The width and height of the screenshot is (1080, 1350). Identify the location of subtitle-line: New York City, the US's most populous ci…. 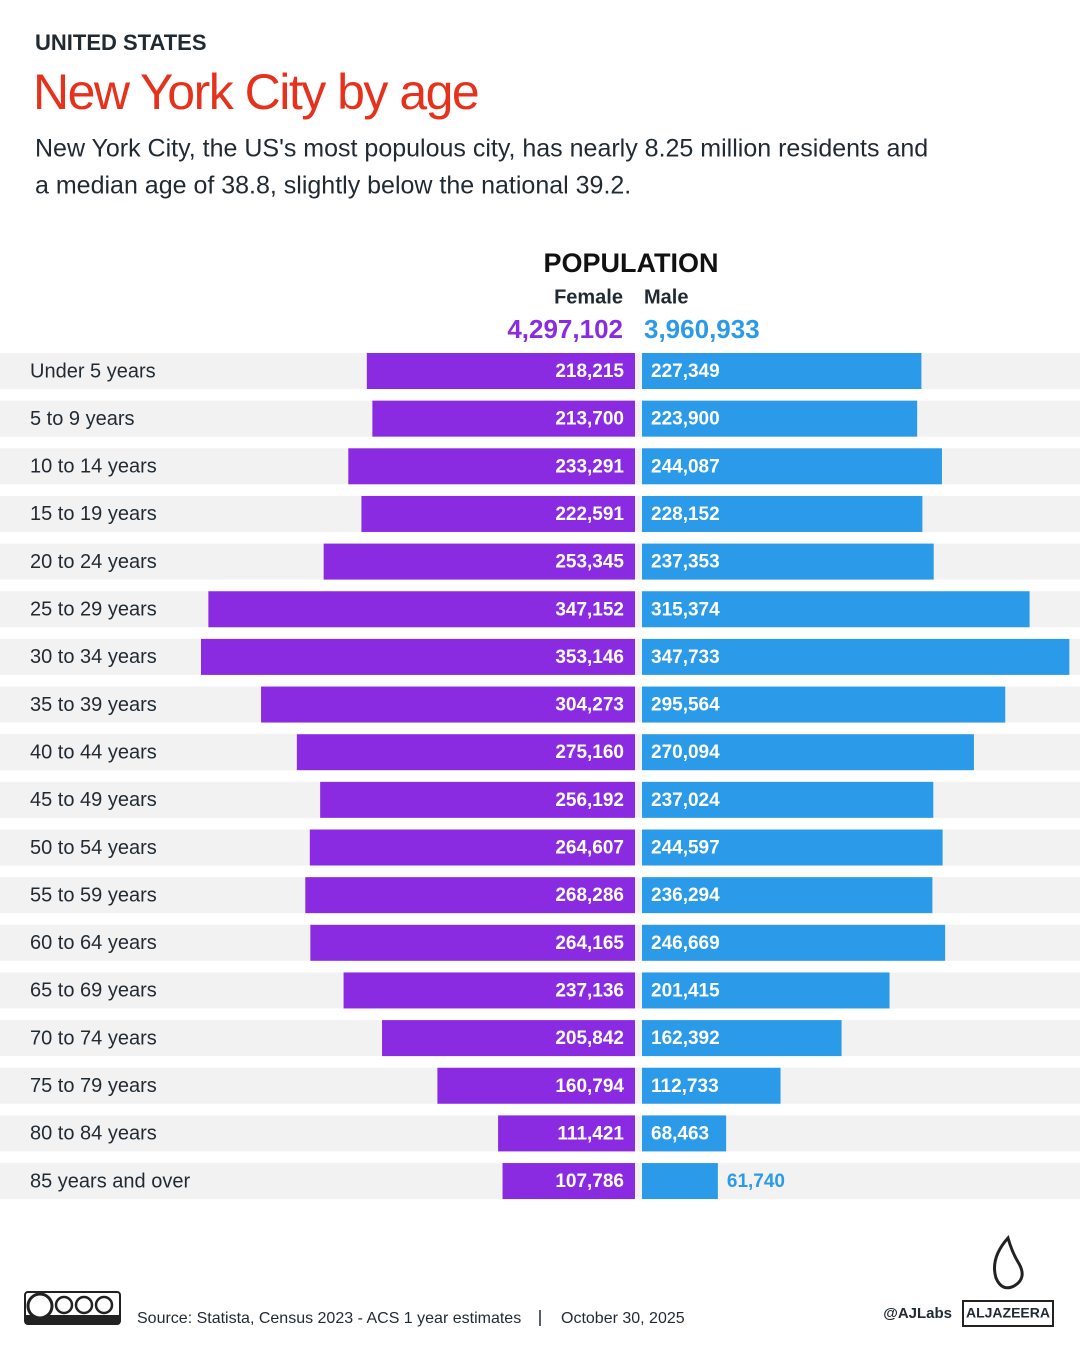
(481, 149).